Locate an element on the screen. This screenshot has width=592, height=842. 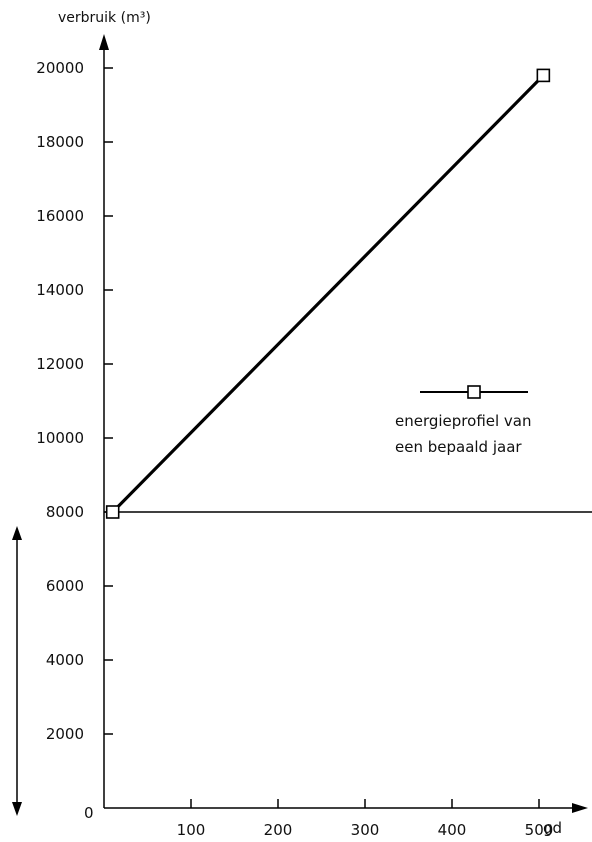
x-tick-label: 300 is located at coordinates (365, 830).